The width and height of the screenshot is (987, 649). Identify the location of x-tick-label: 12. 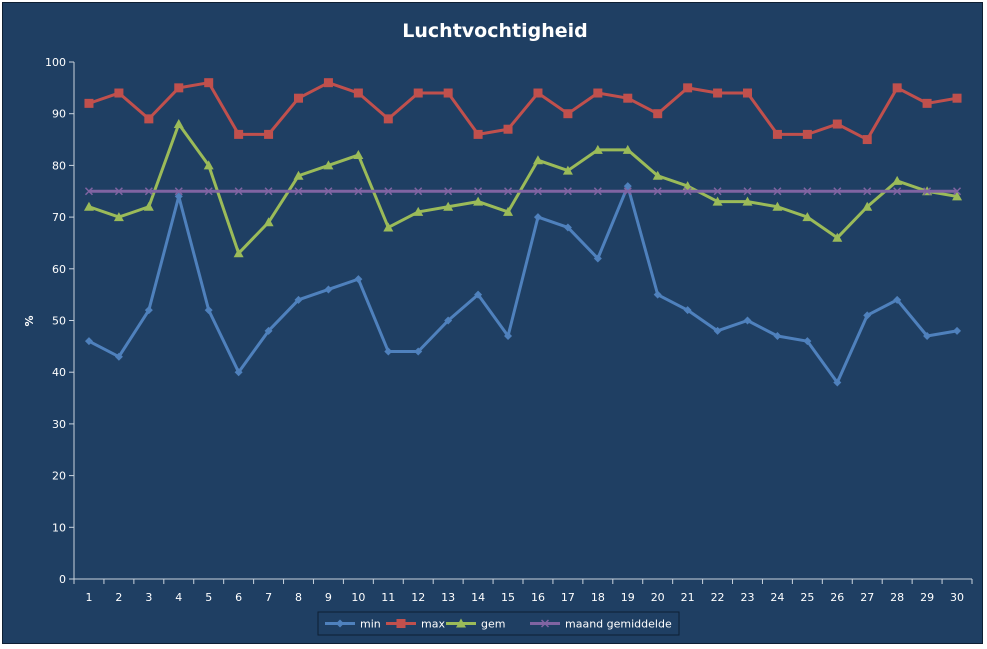
(418, 597).